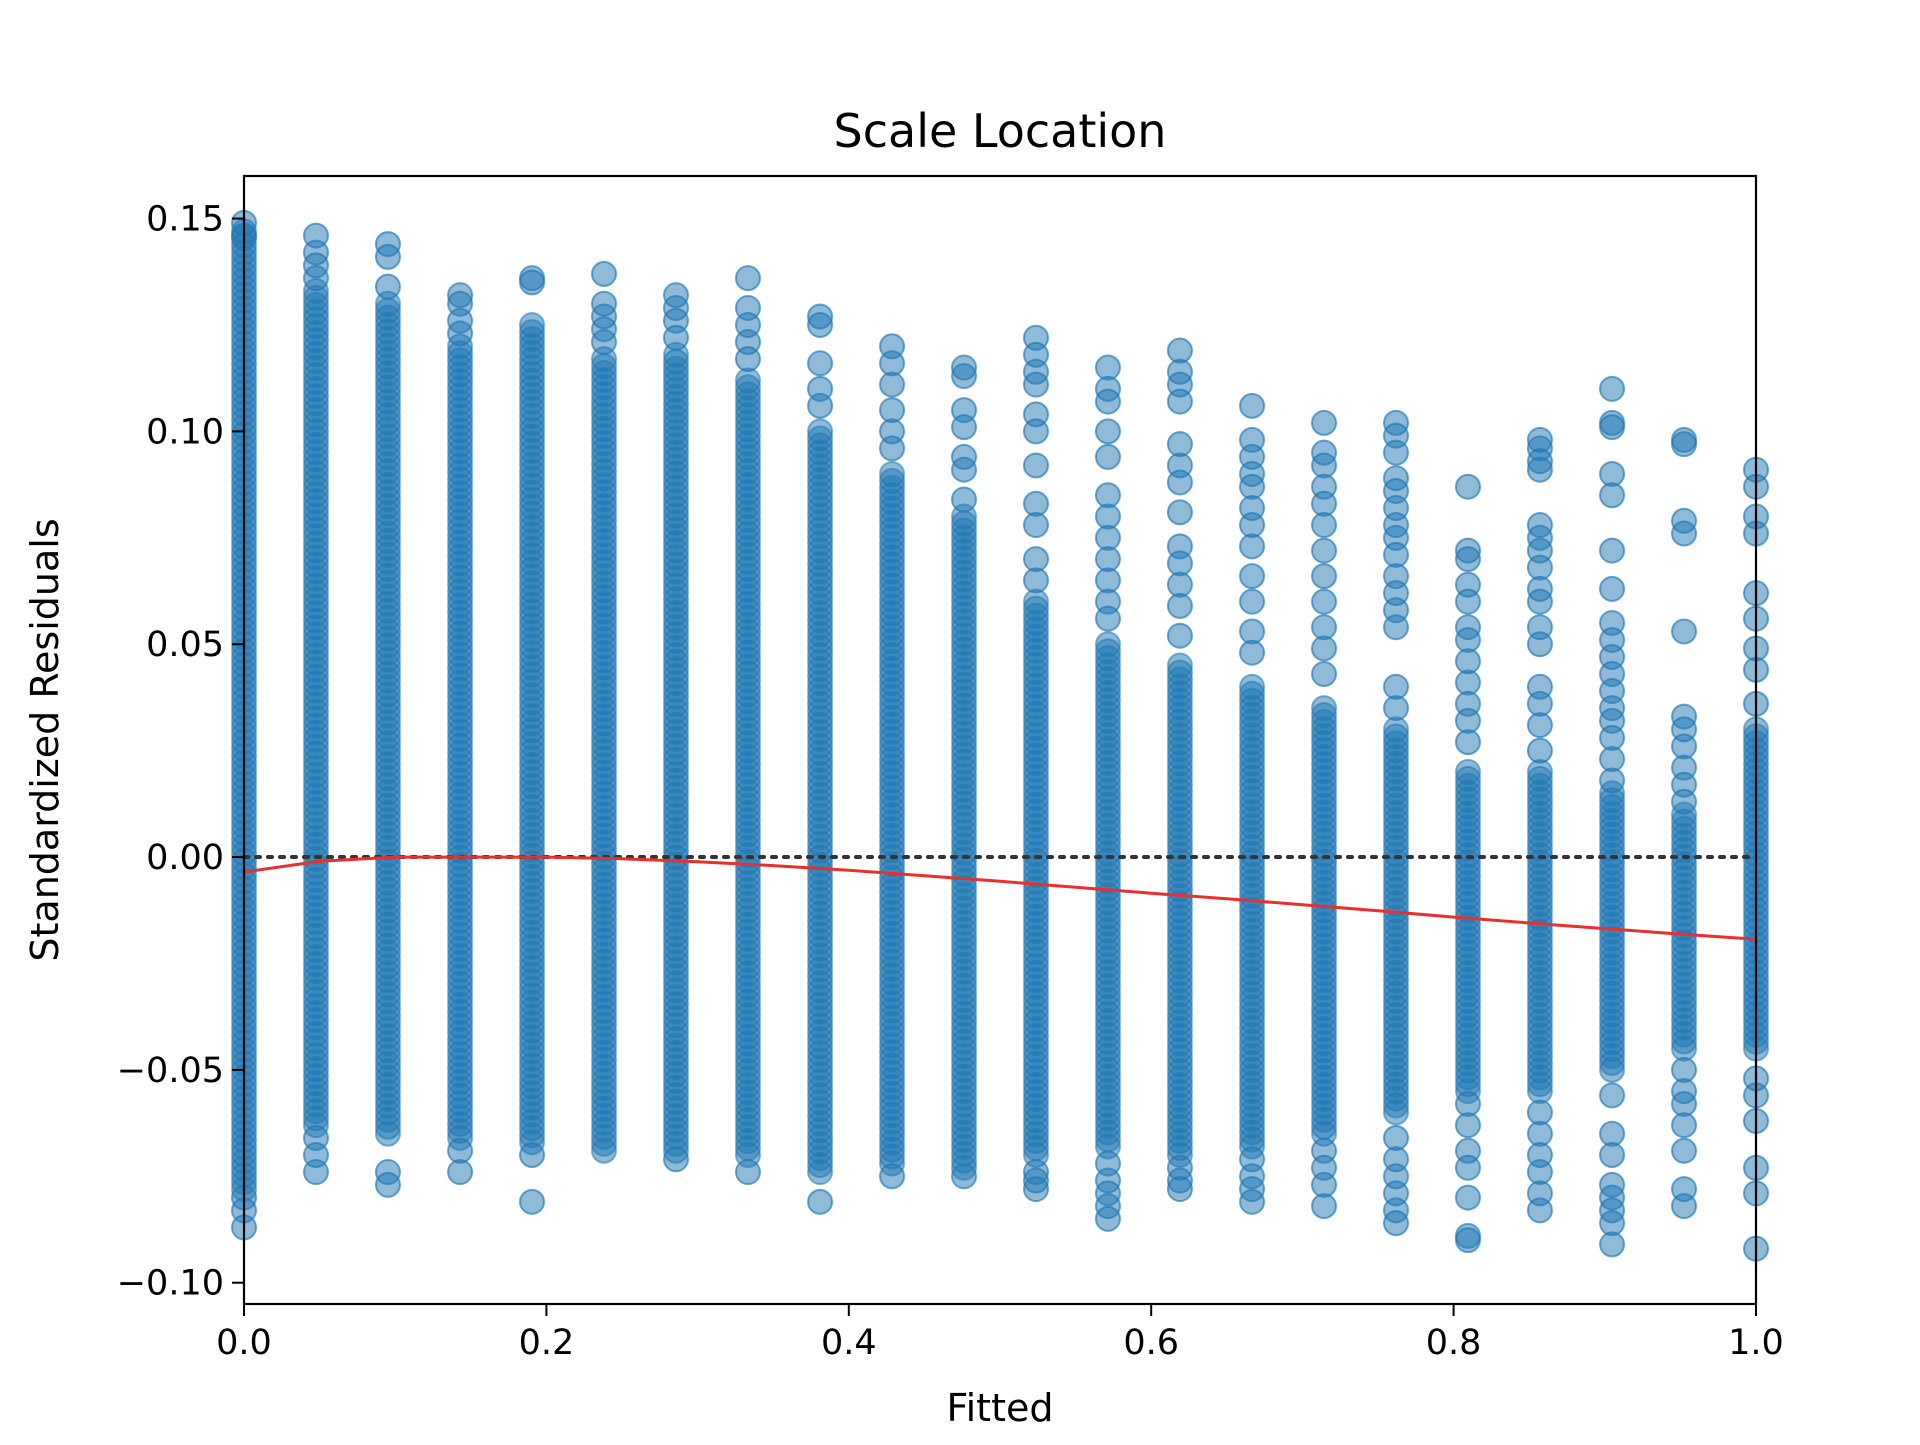  I want to click on y-axis-label: Standardized Residuals, so click(45, 739).